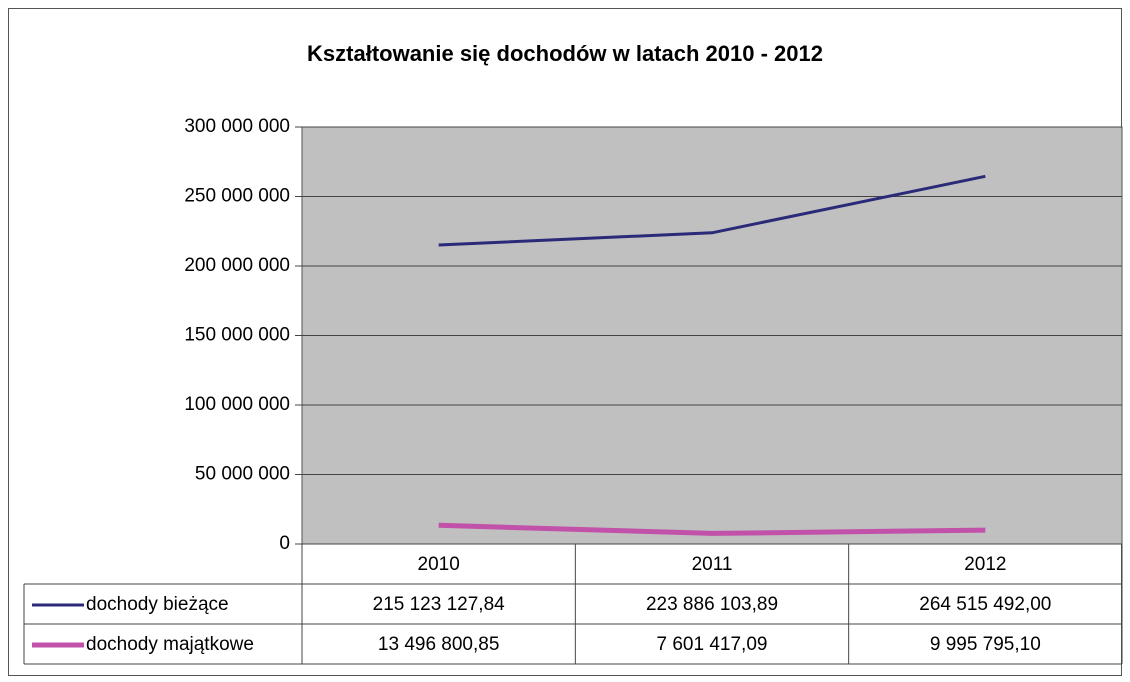 The image size is (1130, 682). Describe the element at coordinates (712, 564) in the screenshot. I see `x-tick-label: 2011` at that location.